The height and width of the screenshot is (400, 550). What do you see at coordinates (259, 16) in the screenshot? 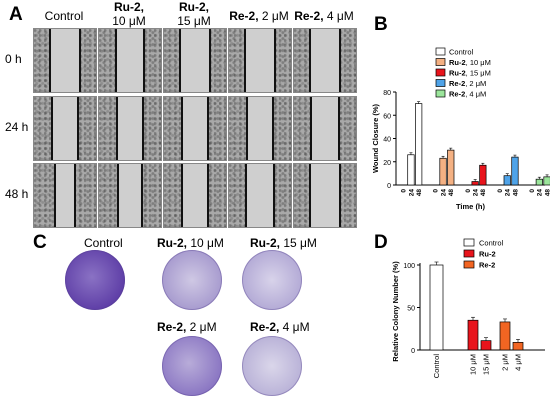
I see `column-label: Re-2, 2 μM` at bounding box center [259, 16].